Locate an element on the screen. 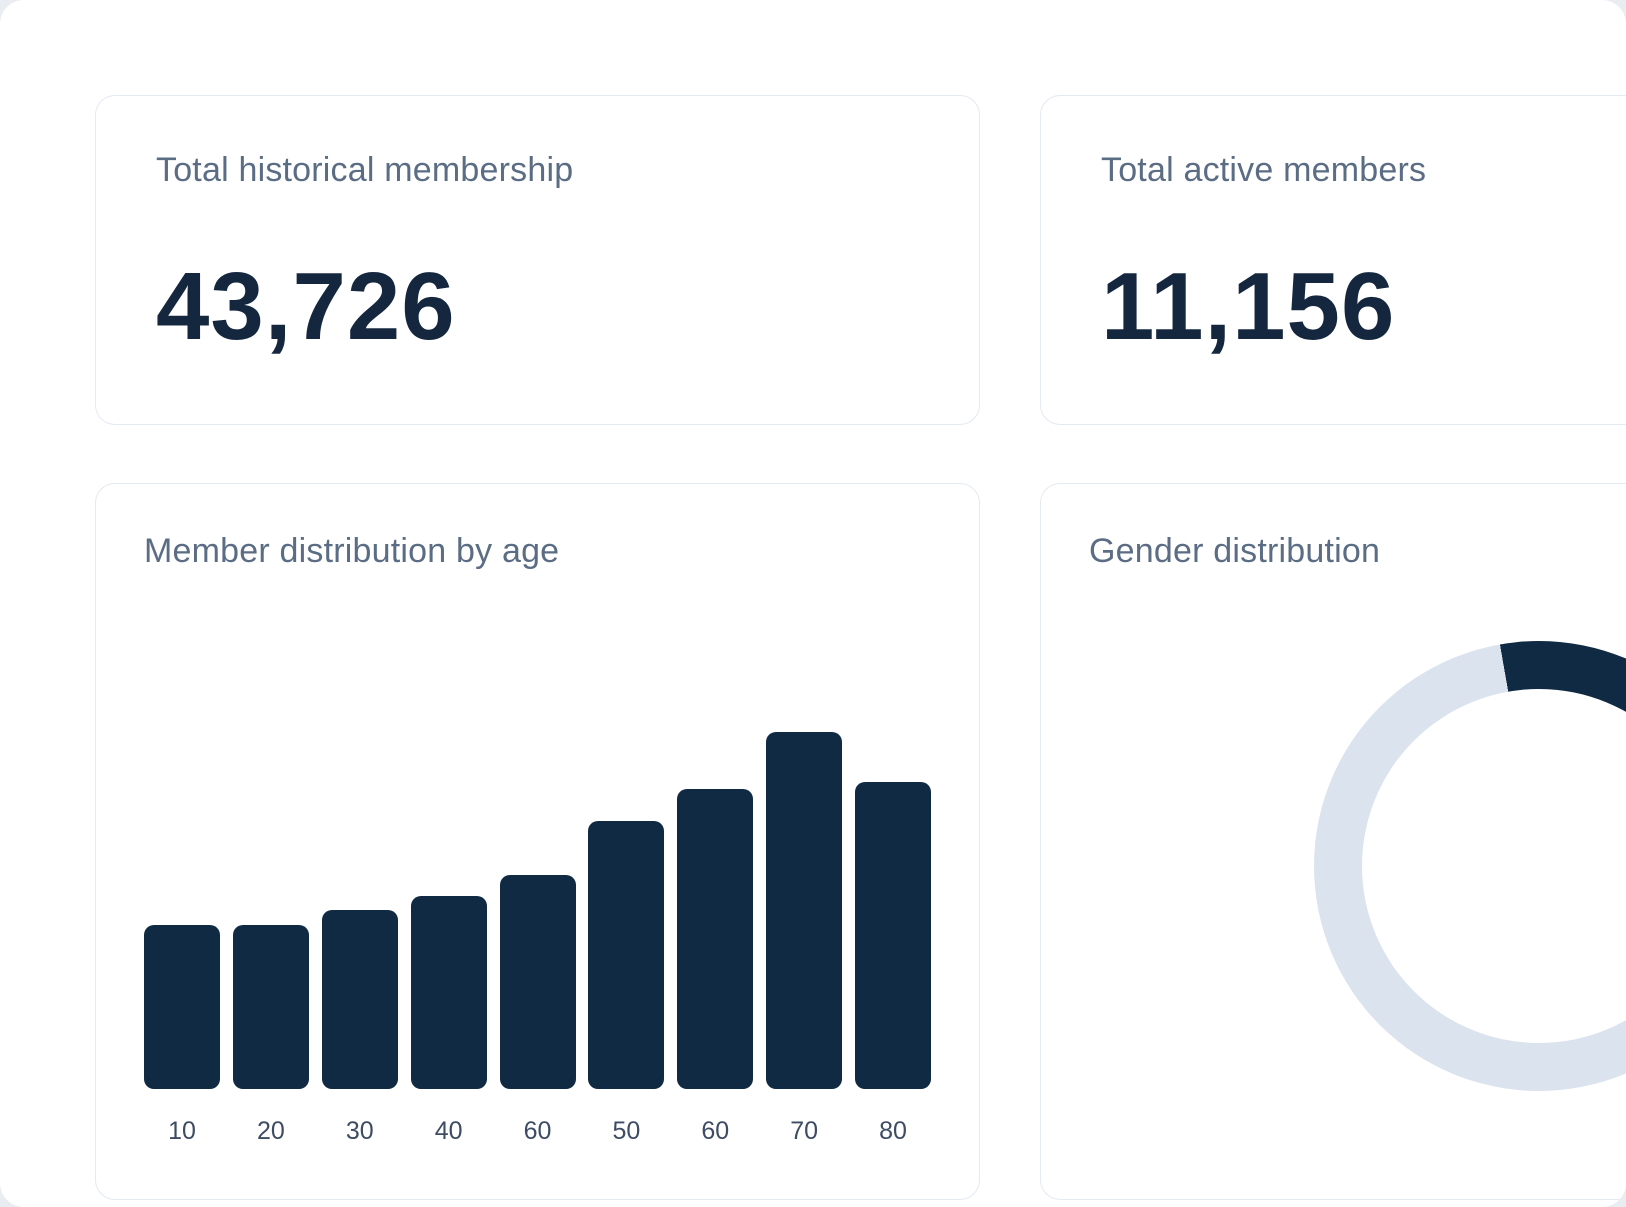  stat-value-active-members: 11,156 is located at coordinates (1248, 306).